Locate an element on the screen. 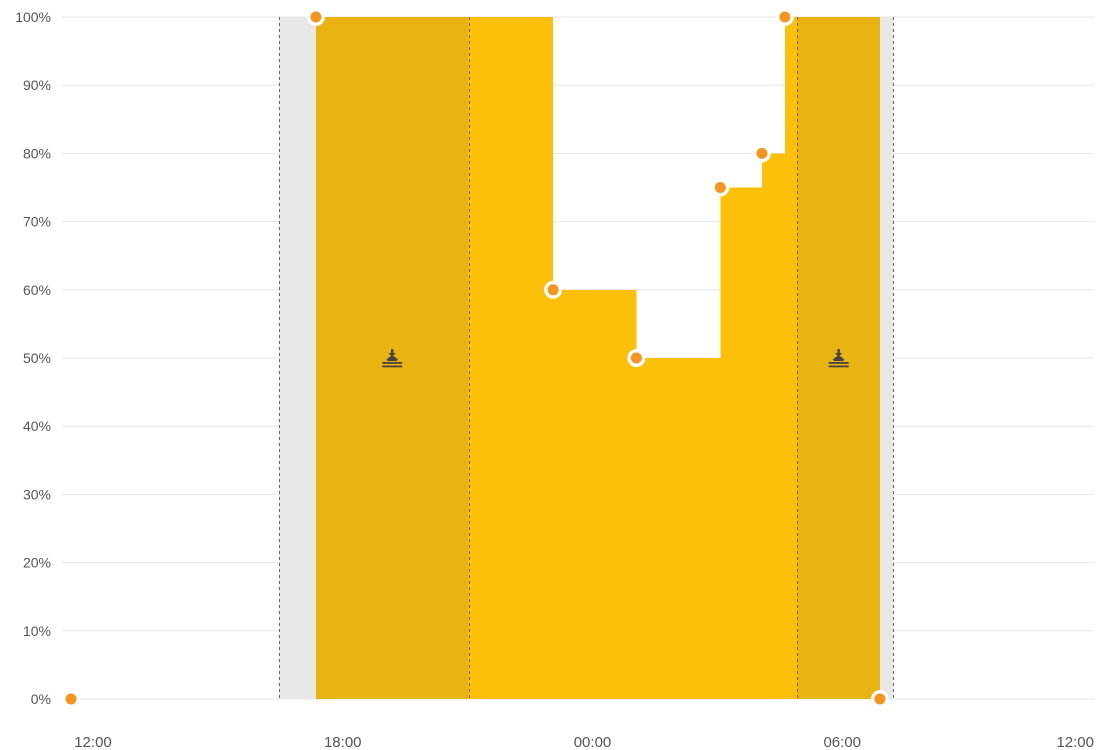 The height and width of the screenshot is (750, 1096). y-tick-label: 0% is located at coordinates (41, 699).